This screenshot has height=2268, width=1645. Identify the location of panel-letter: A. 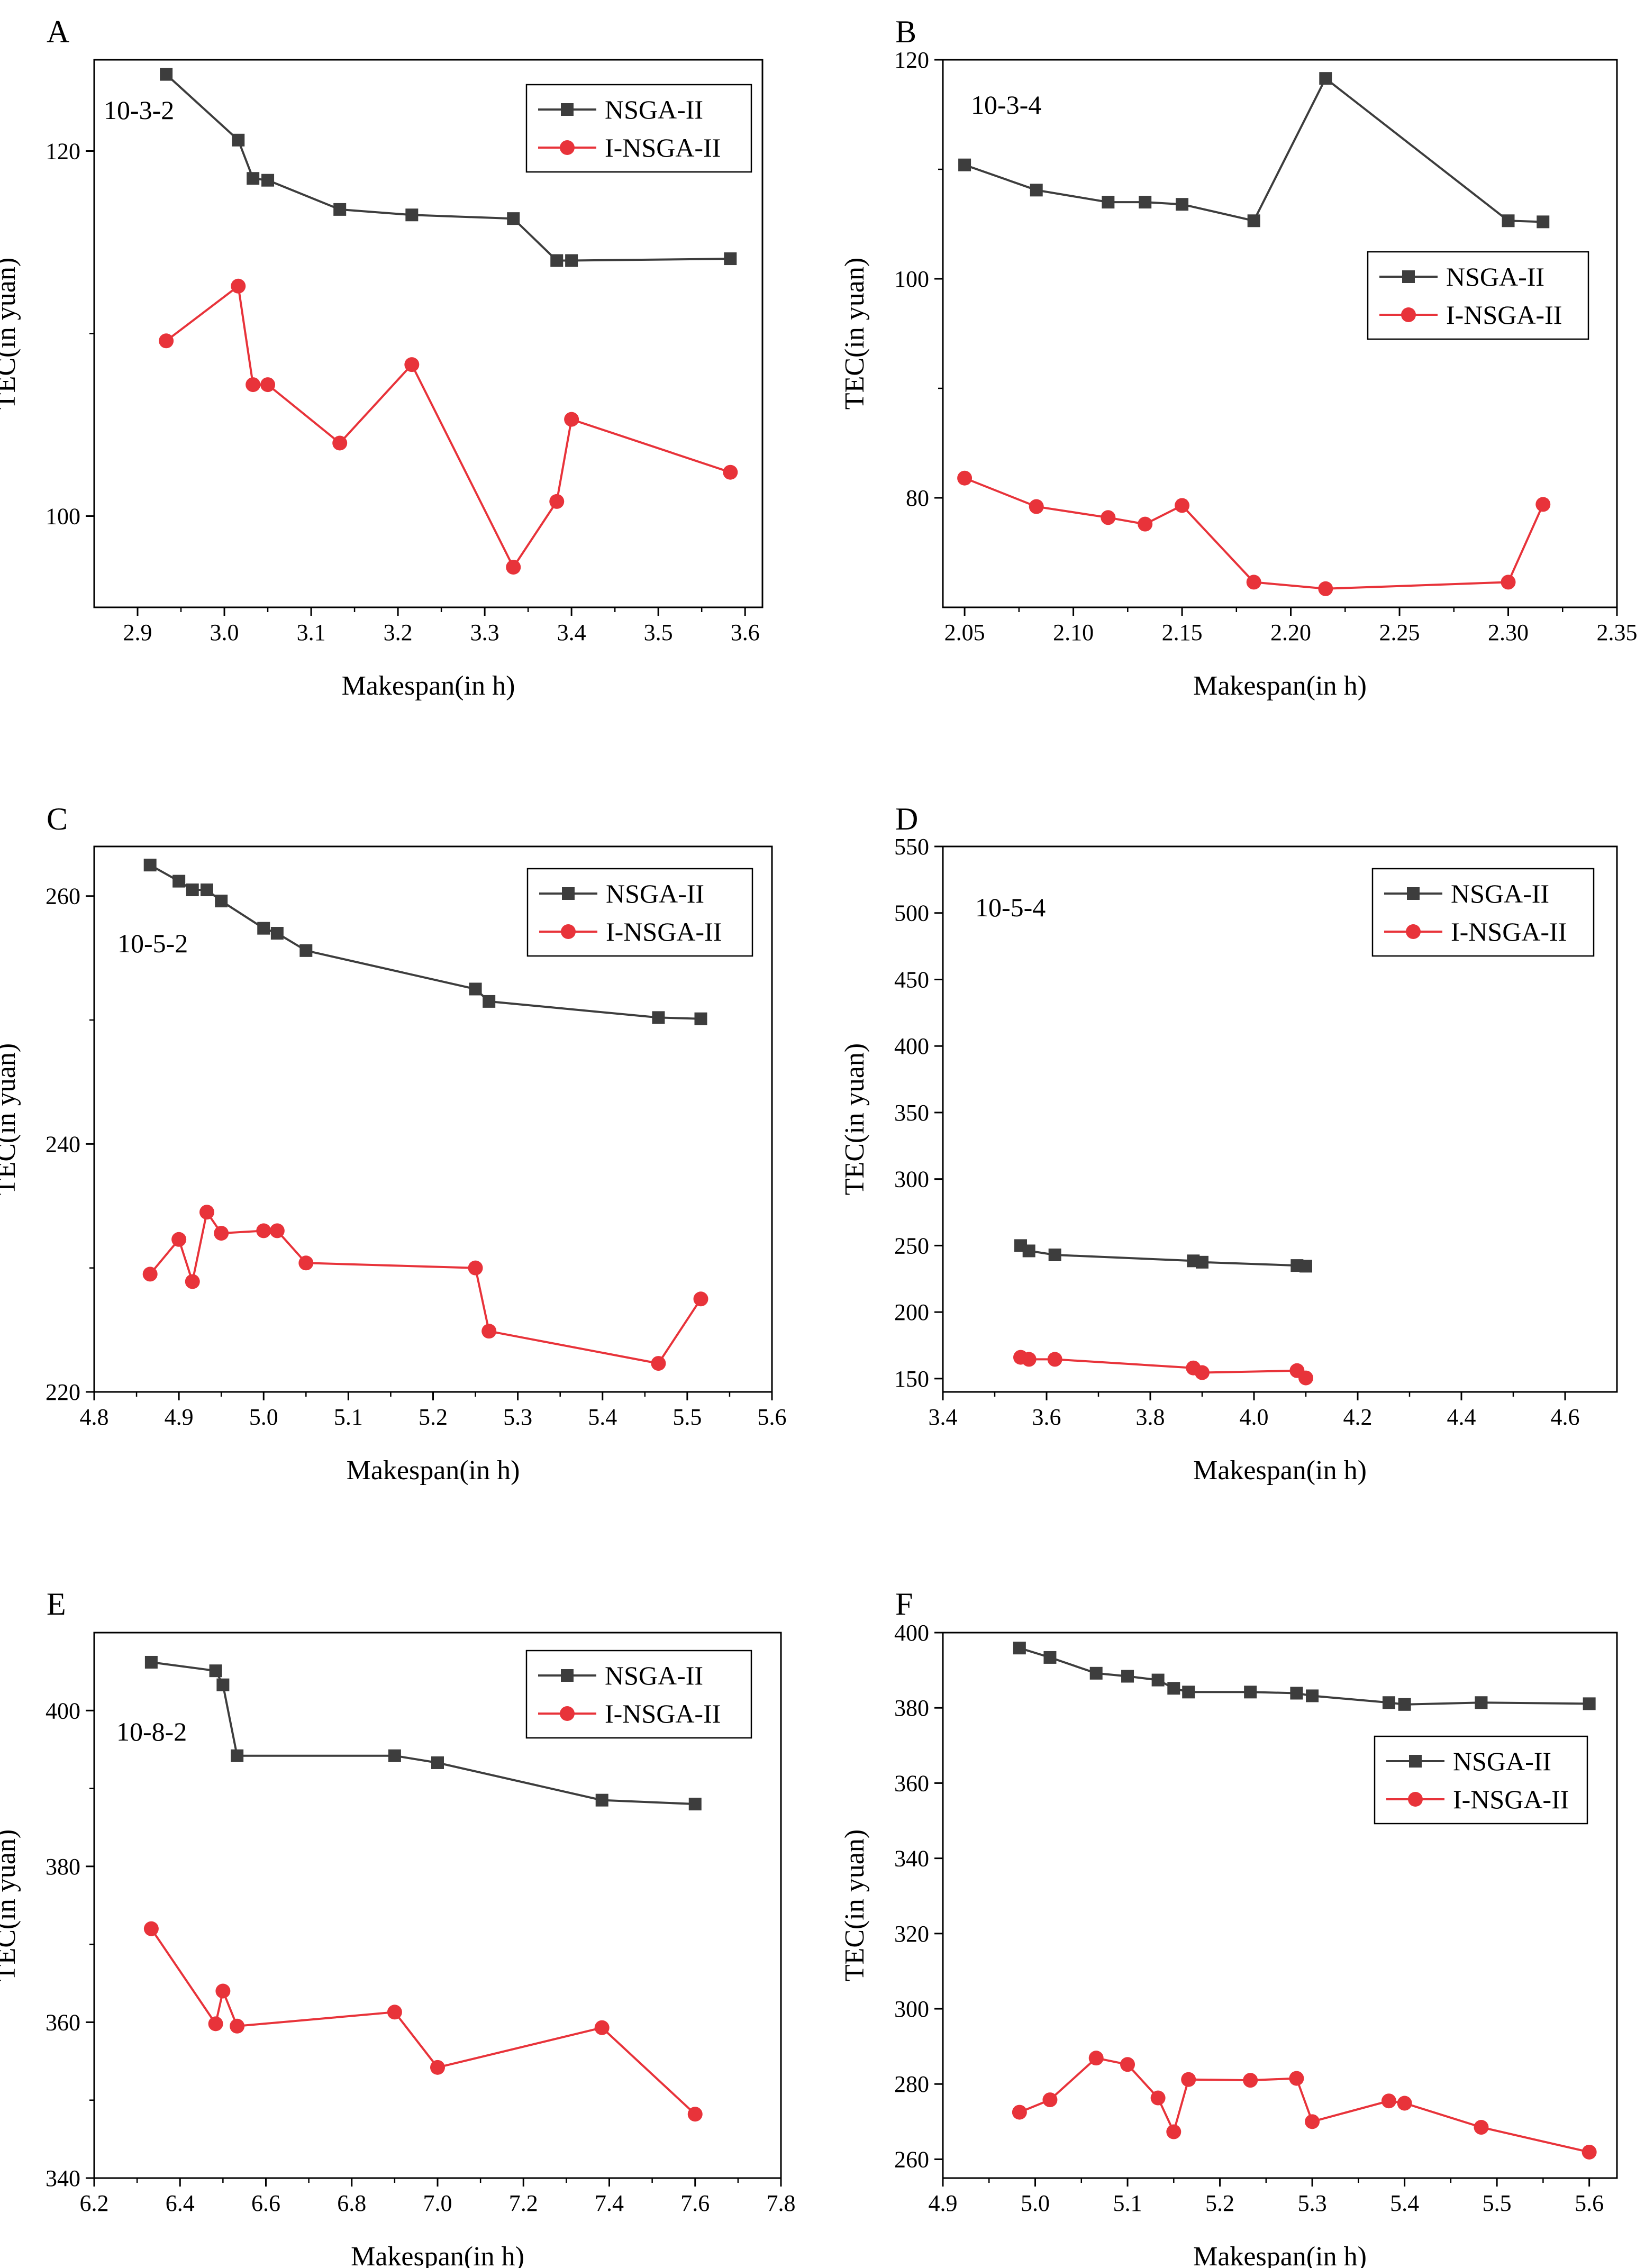
(58, 32).